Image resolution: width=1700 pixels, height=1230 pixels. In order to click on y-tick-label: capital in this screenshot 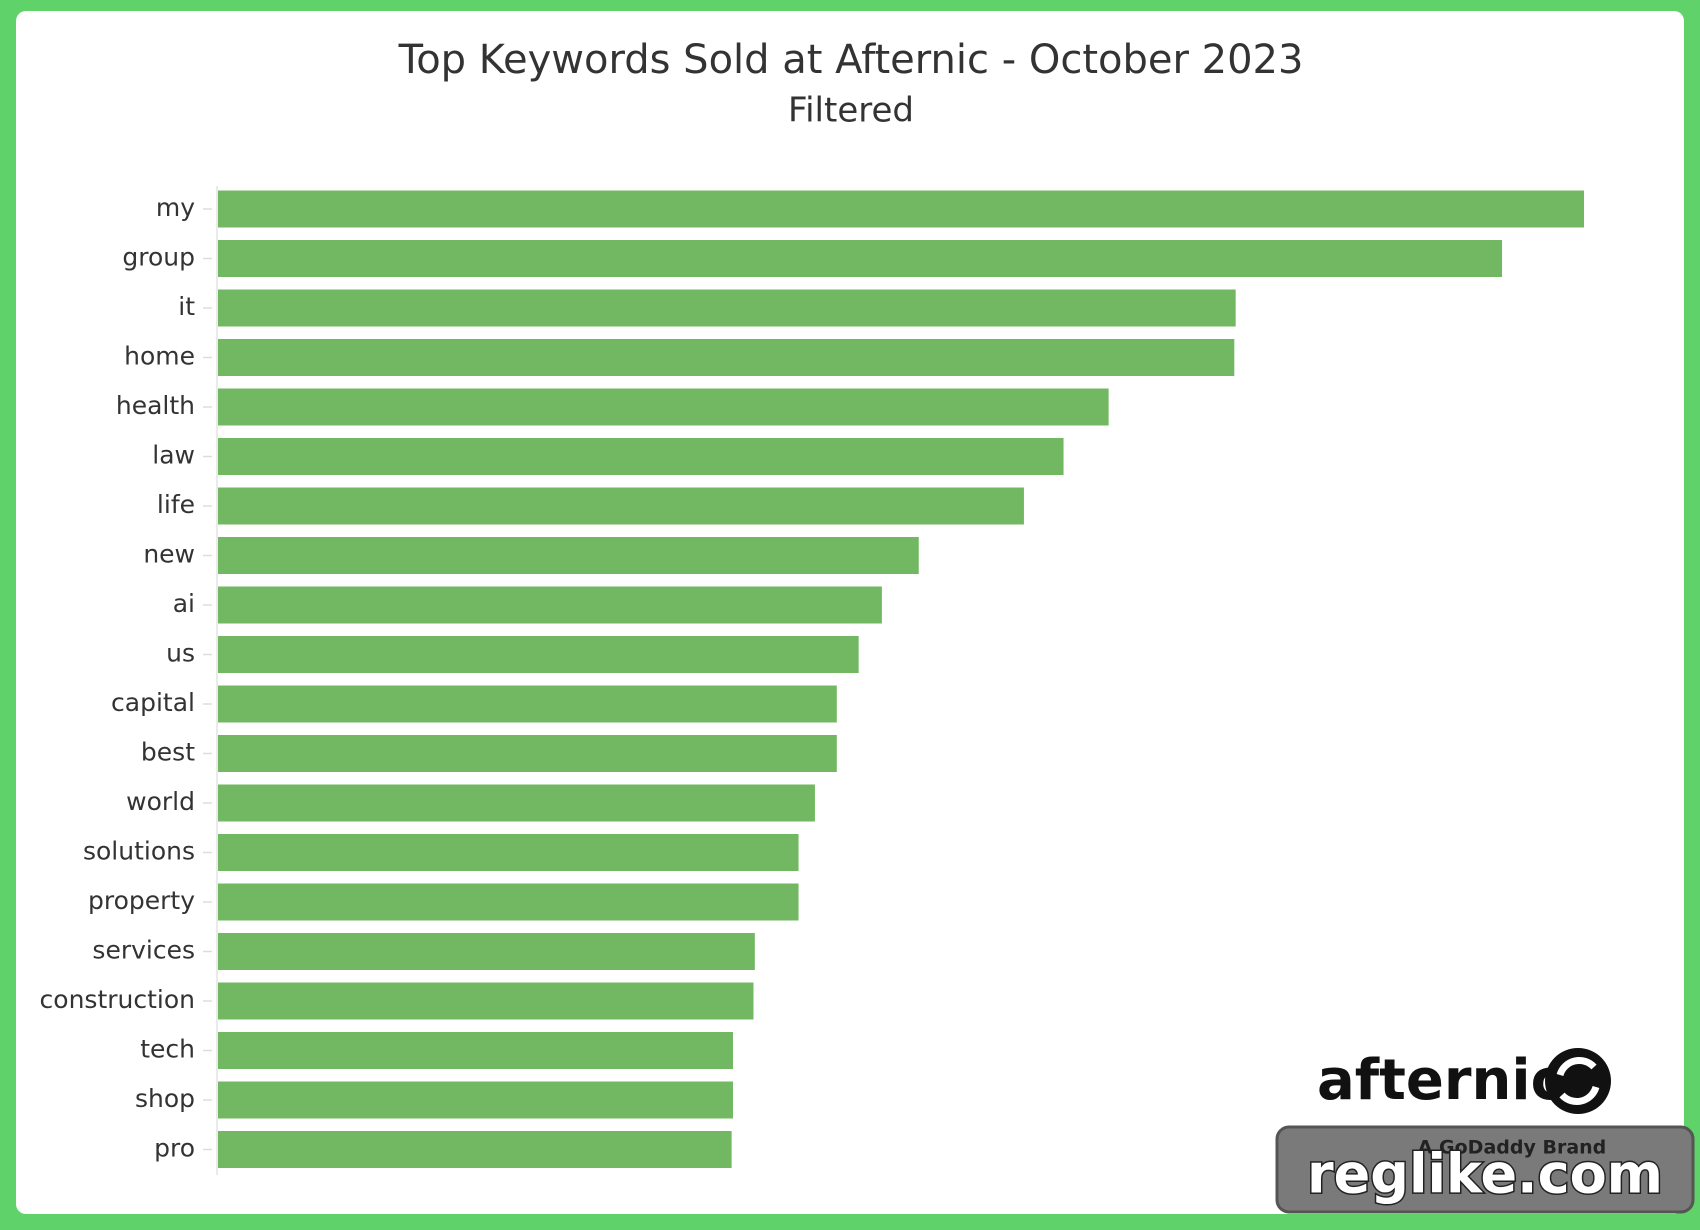, I will do `click(153, 702)`.